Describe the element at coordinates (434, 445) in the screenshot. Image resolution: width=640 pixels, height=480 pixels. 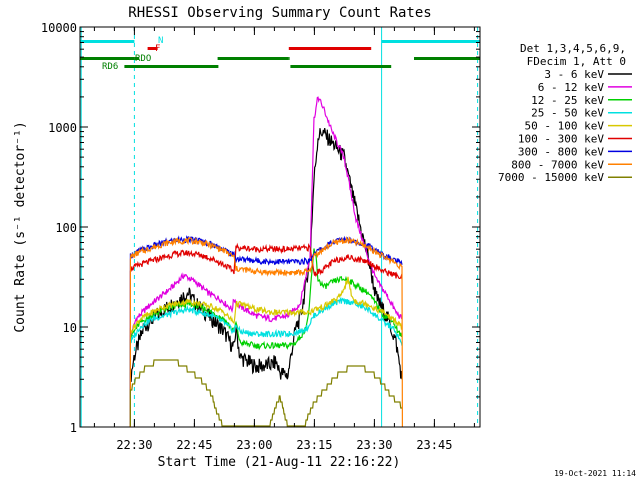
I see `x-tick-label: 23:45` at that location.